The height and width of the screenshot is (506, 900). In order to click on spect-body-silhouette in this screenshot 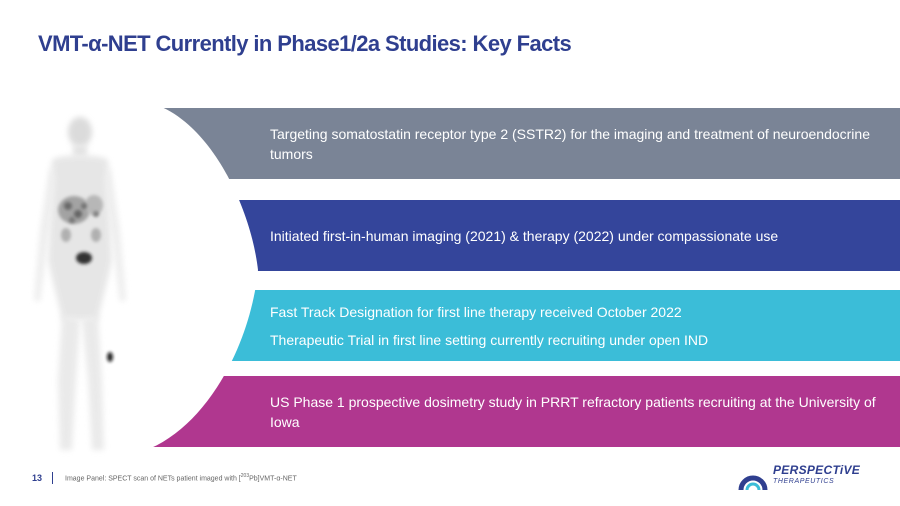, I will do `click(80, 283)`.